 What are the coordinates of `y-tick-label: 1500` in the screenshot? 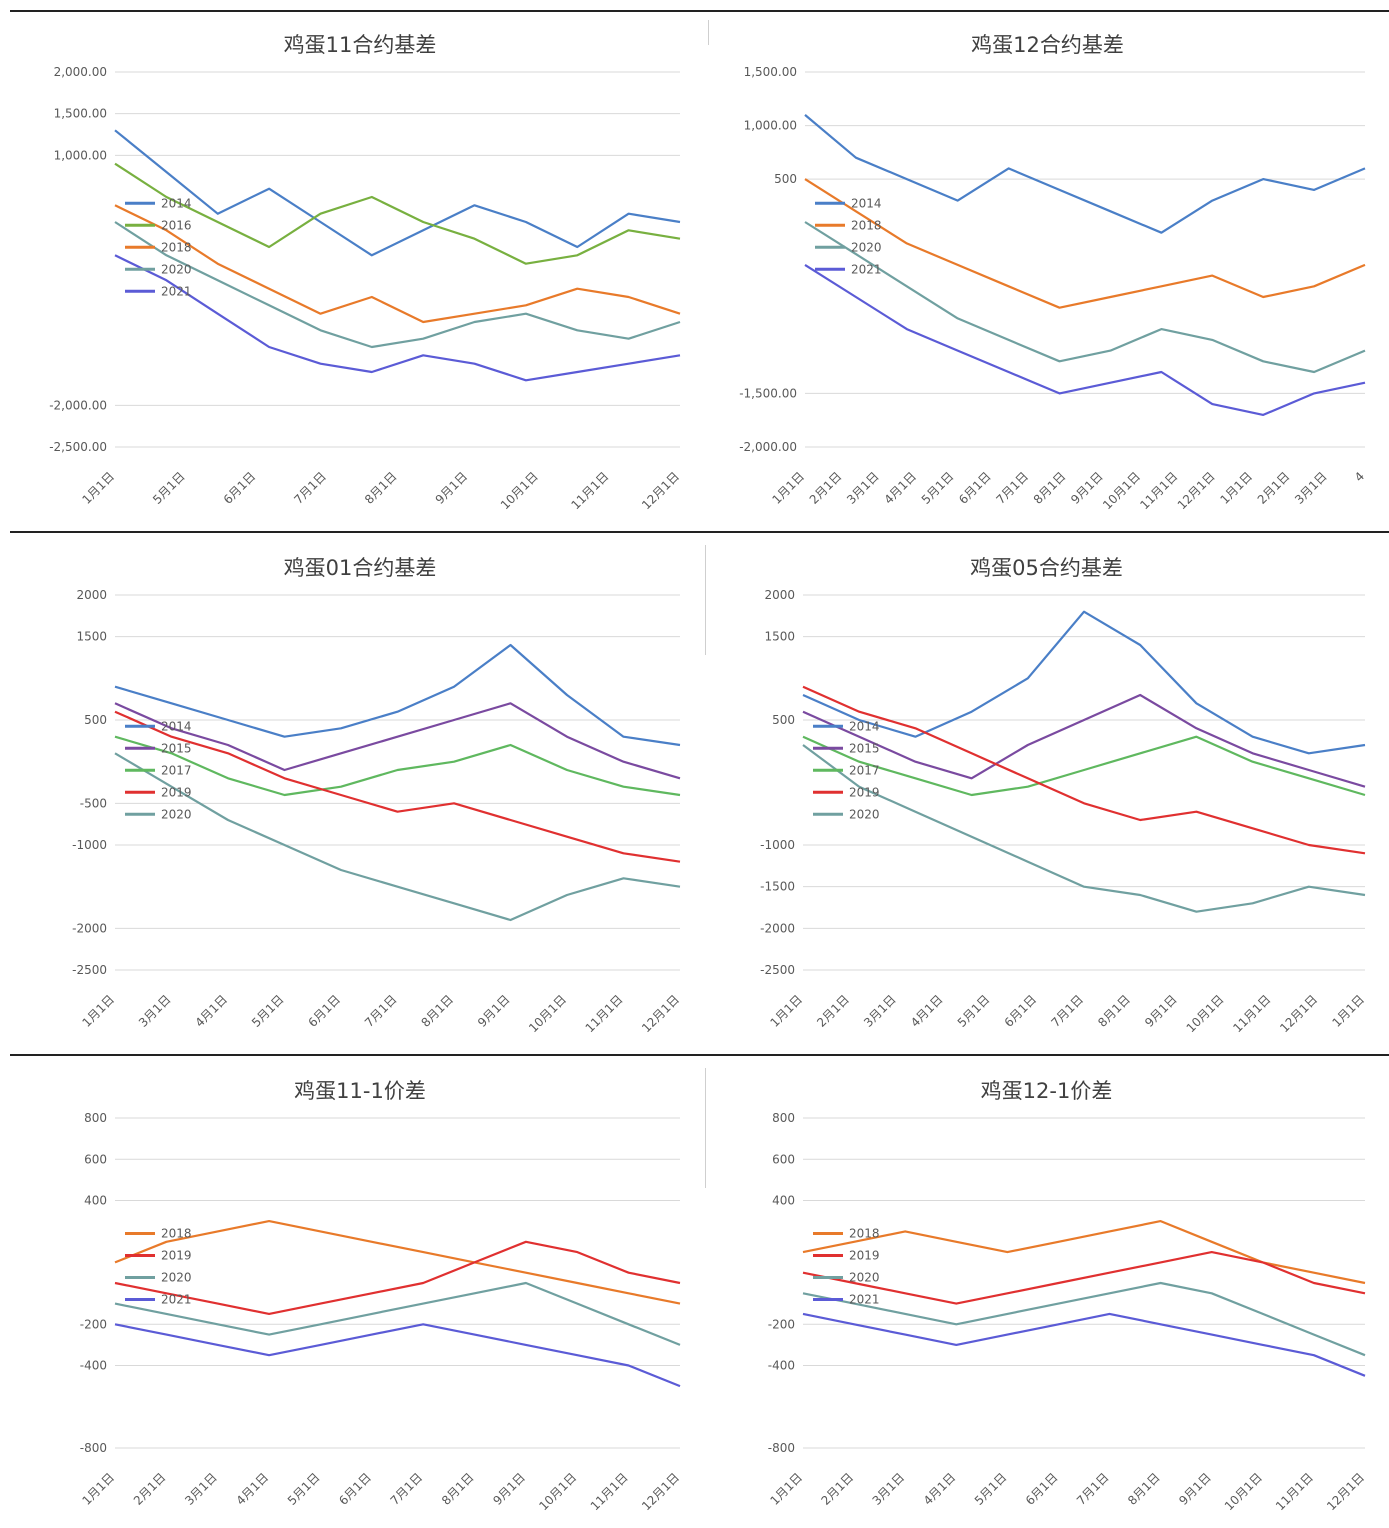 It's located at (91, 637).